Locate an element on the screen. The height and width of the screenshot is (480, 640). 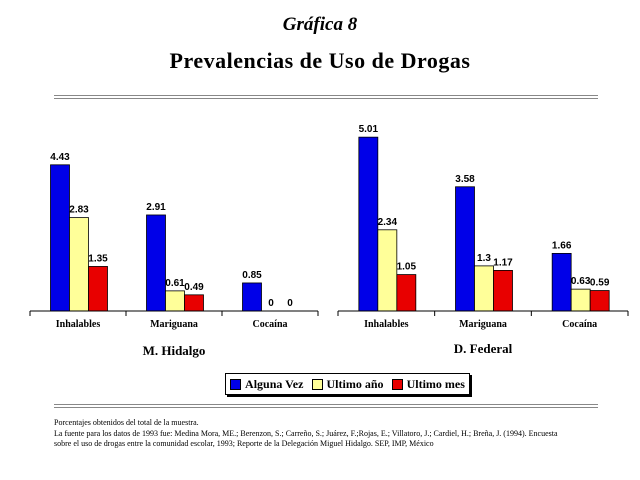
chart-title: Prevalencias de Uso de Drogas is located at coordinates (320, 60).